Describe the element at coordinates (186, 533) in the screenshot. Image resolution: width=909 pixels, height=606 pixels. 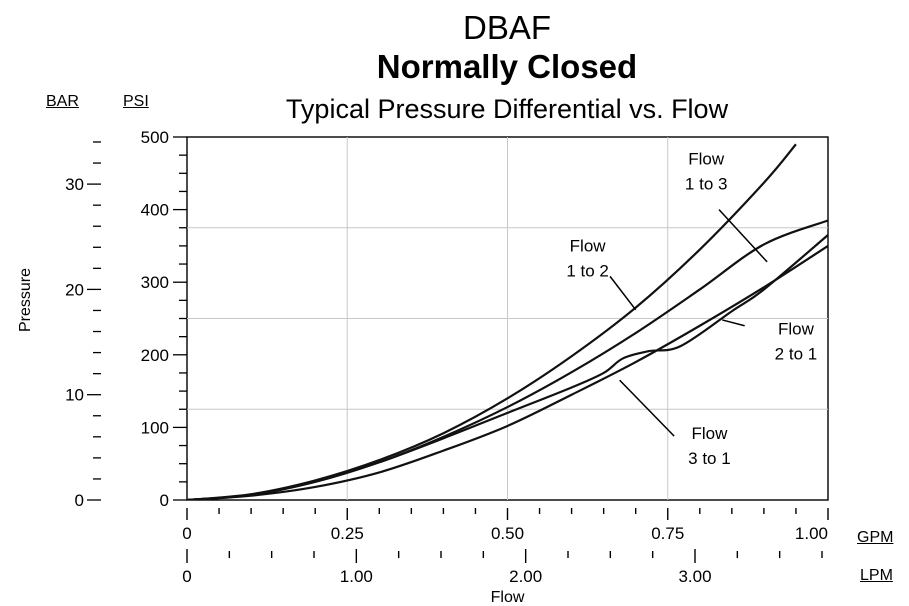
I see `gpm-tick-label: 0` at that location.